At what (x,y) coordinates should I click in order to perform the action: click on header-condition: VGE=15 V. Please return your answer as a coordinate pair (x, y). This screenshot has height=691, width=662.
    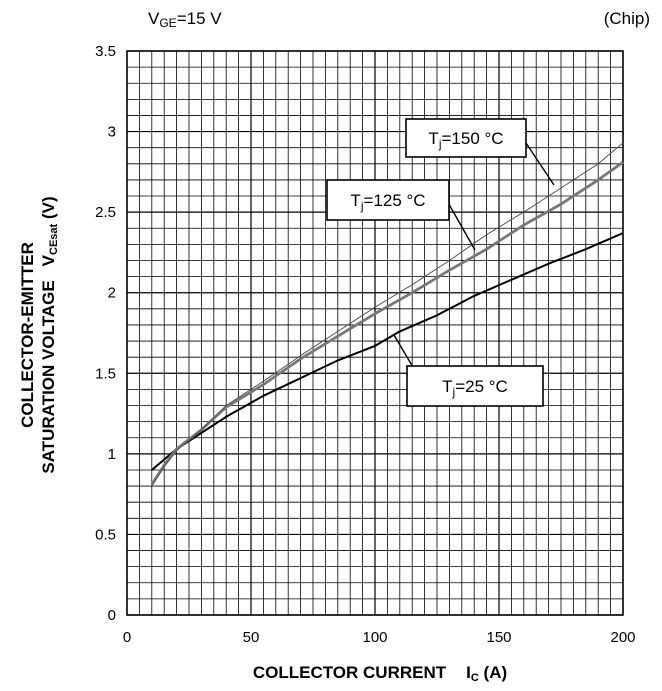
    Looking at the image, I should click on (185, 19).